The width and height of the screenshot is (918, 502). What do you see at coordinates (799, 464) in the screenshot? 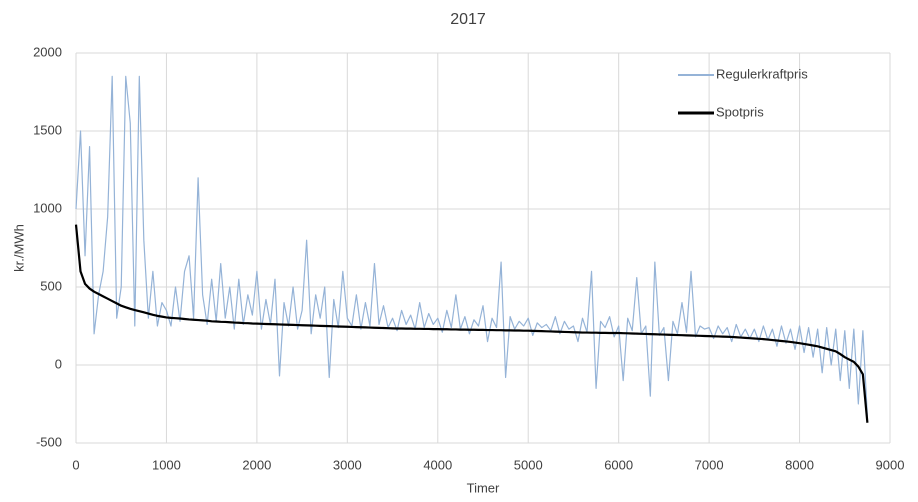
I see `x-tick-label: 8000` at bounding box center [799, 464].